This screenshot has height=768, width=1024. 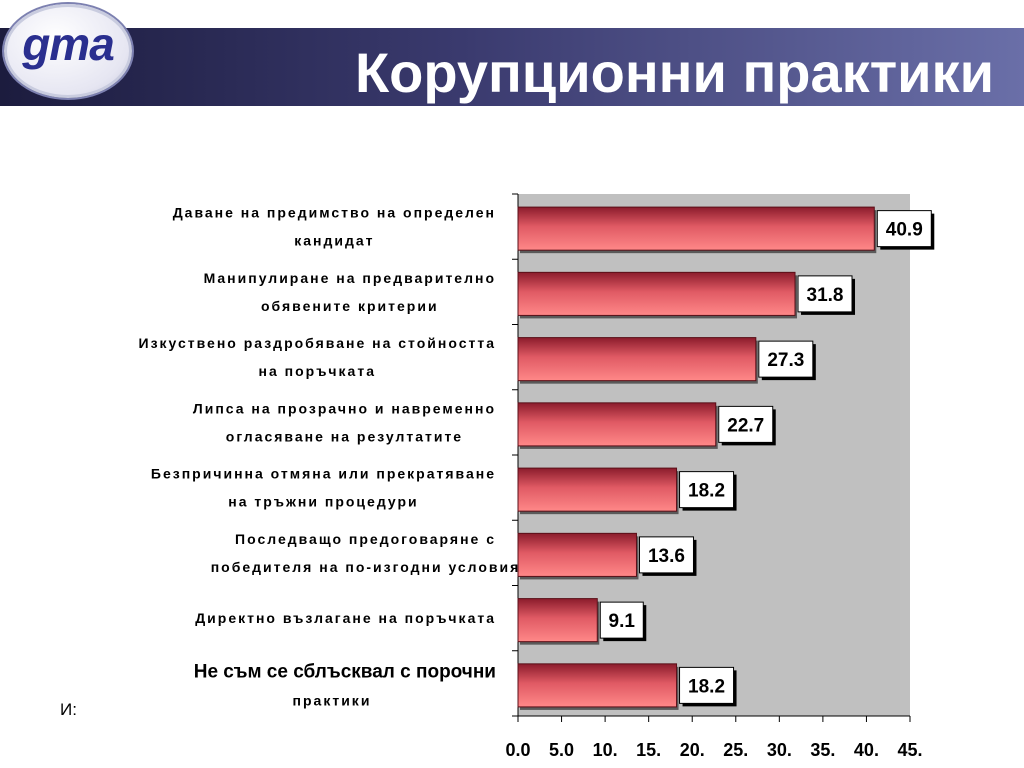 I want to click on value-label: 22.7, so click(x=745, y=425).